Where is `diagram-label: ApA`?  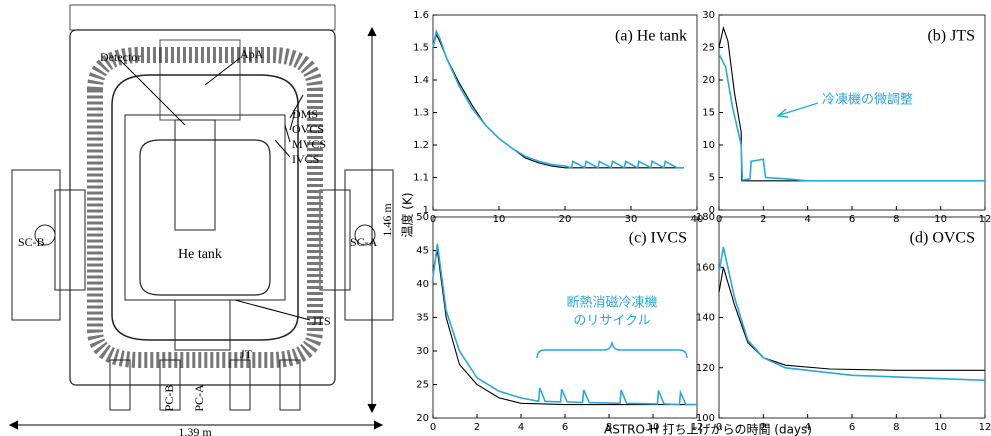 diagram-label: ApA is located at coordinates (252, 54).